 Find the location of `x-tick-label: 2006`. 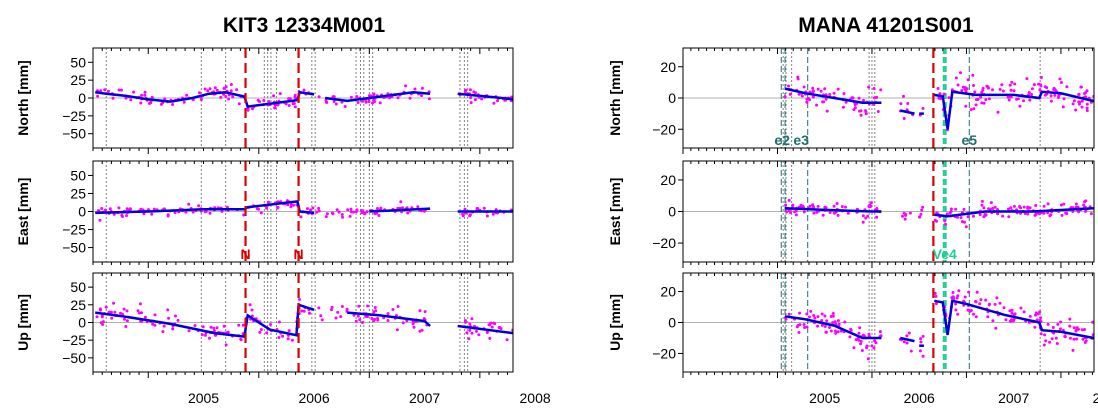

x-tick-label: 2006 is located at coordinates (313, 398).